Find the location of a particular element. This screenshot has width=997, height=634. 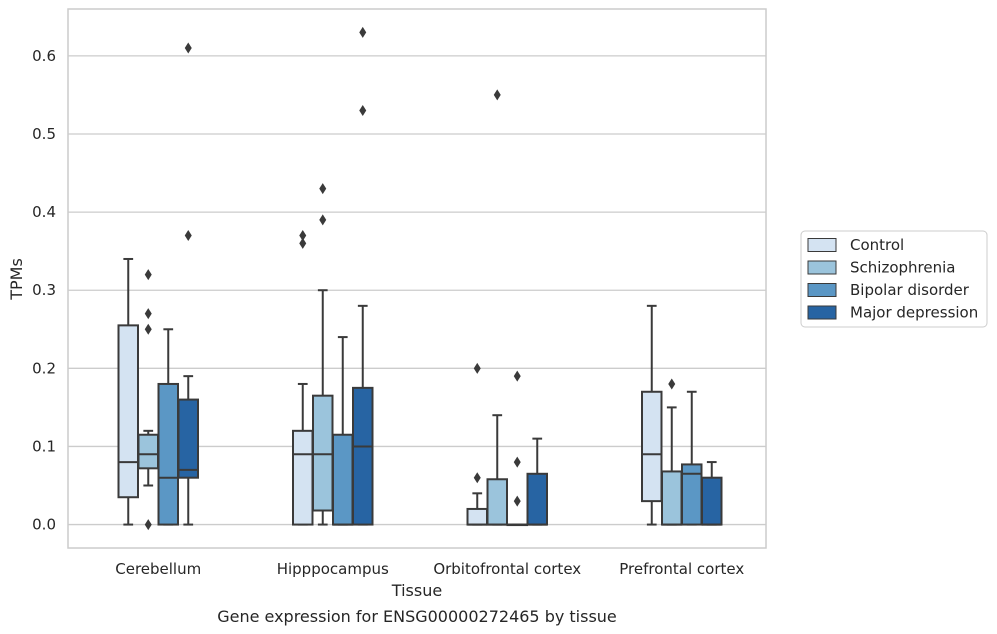

legend-frame is located at coordinates (894, 279).